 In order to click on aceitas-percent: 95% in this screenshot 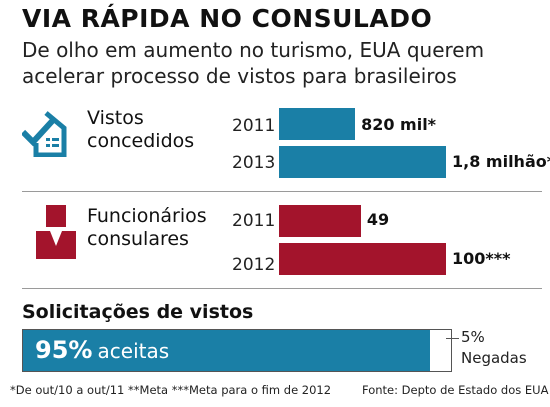, I will do `click(64, 350)`.